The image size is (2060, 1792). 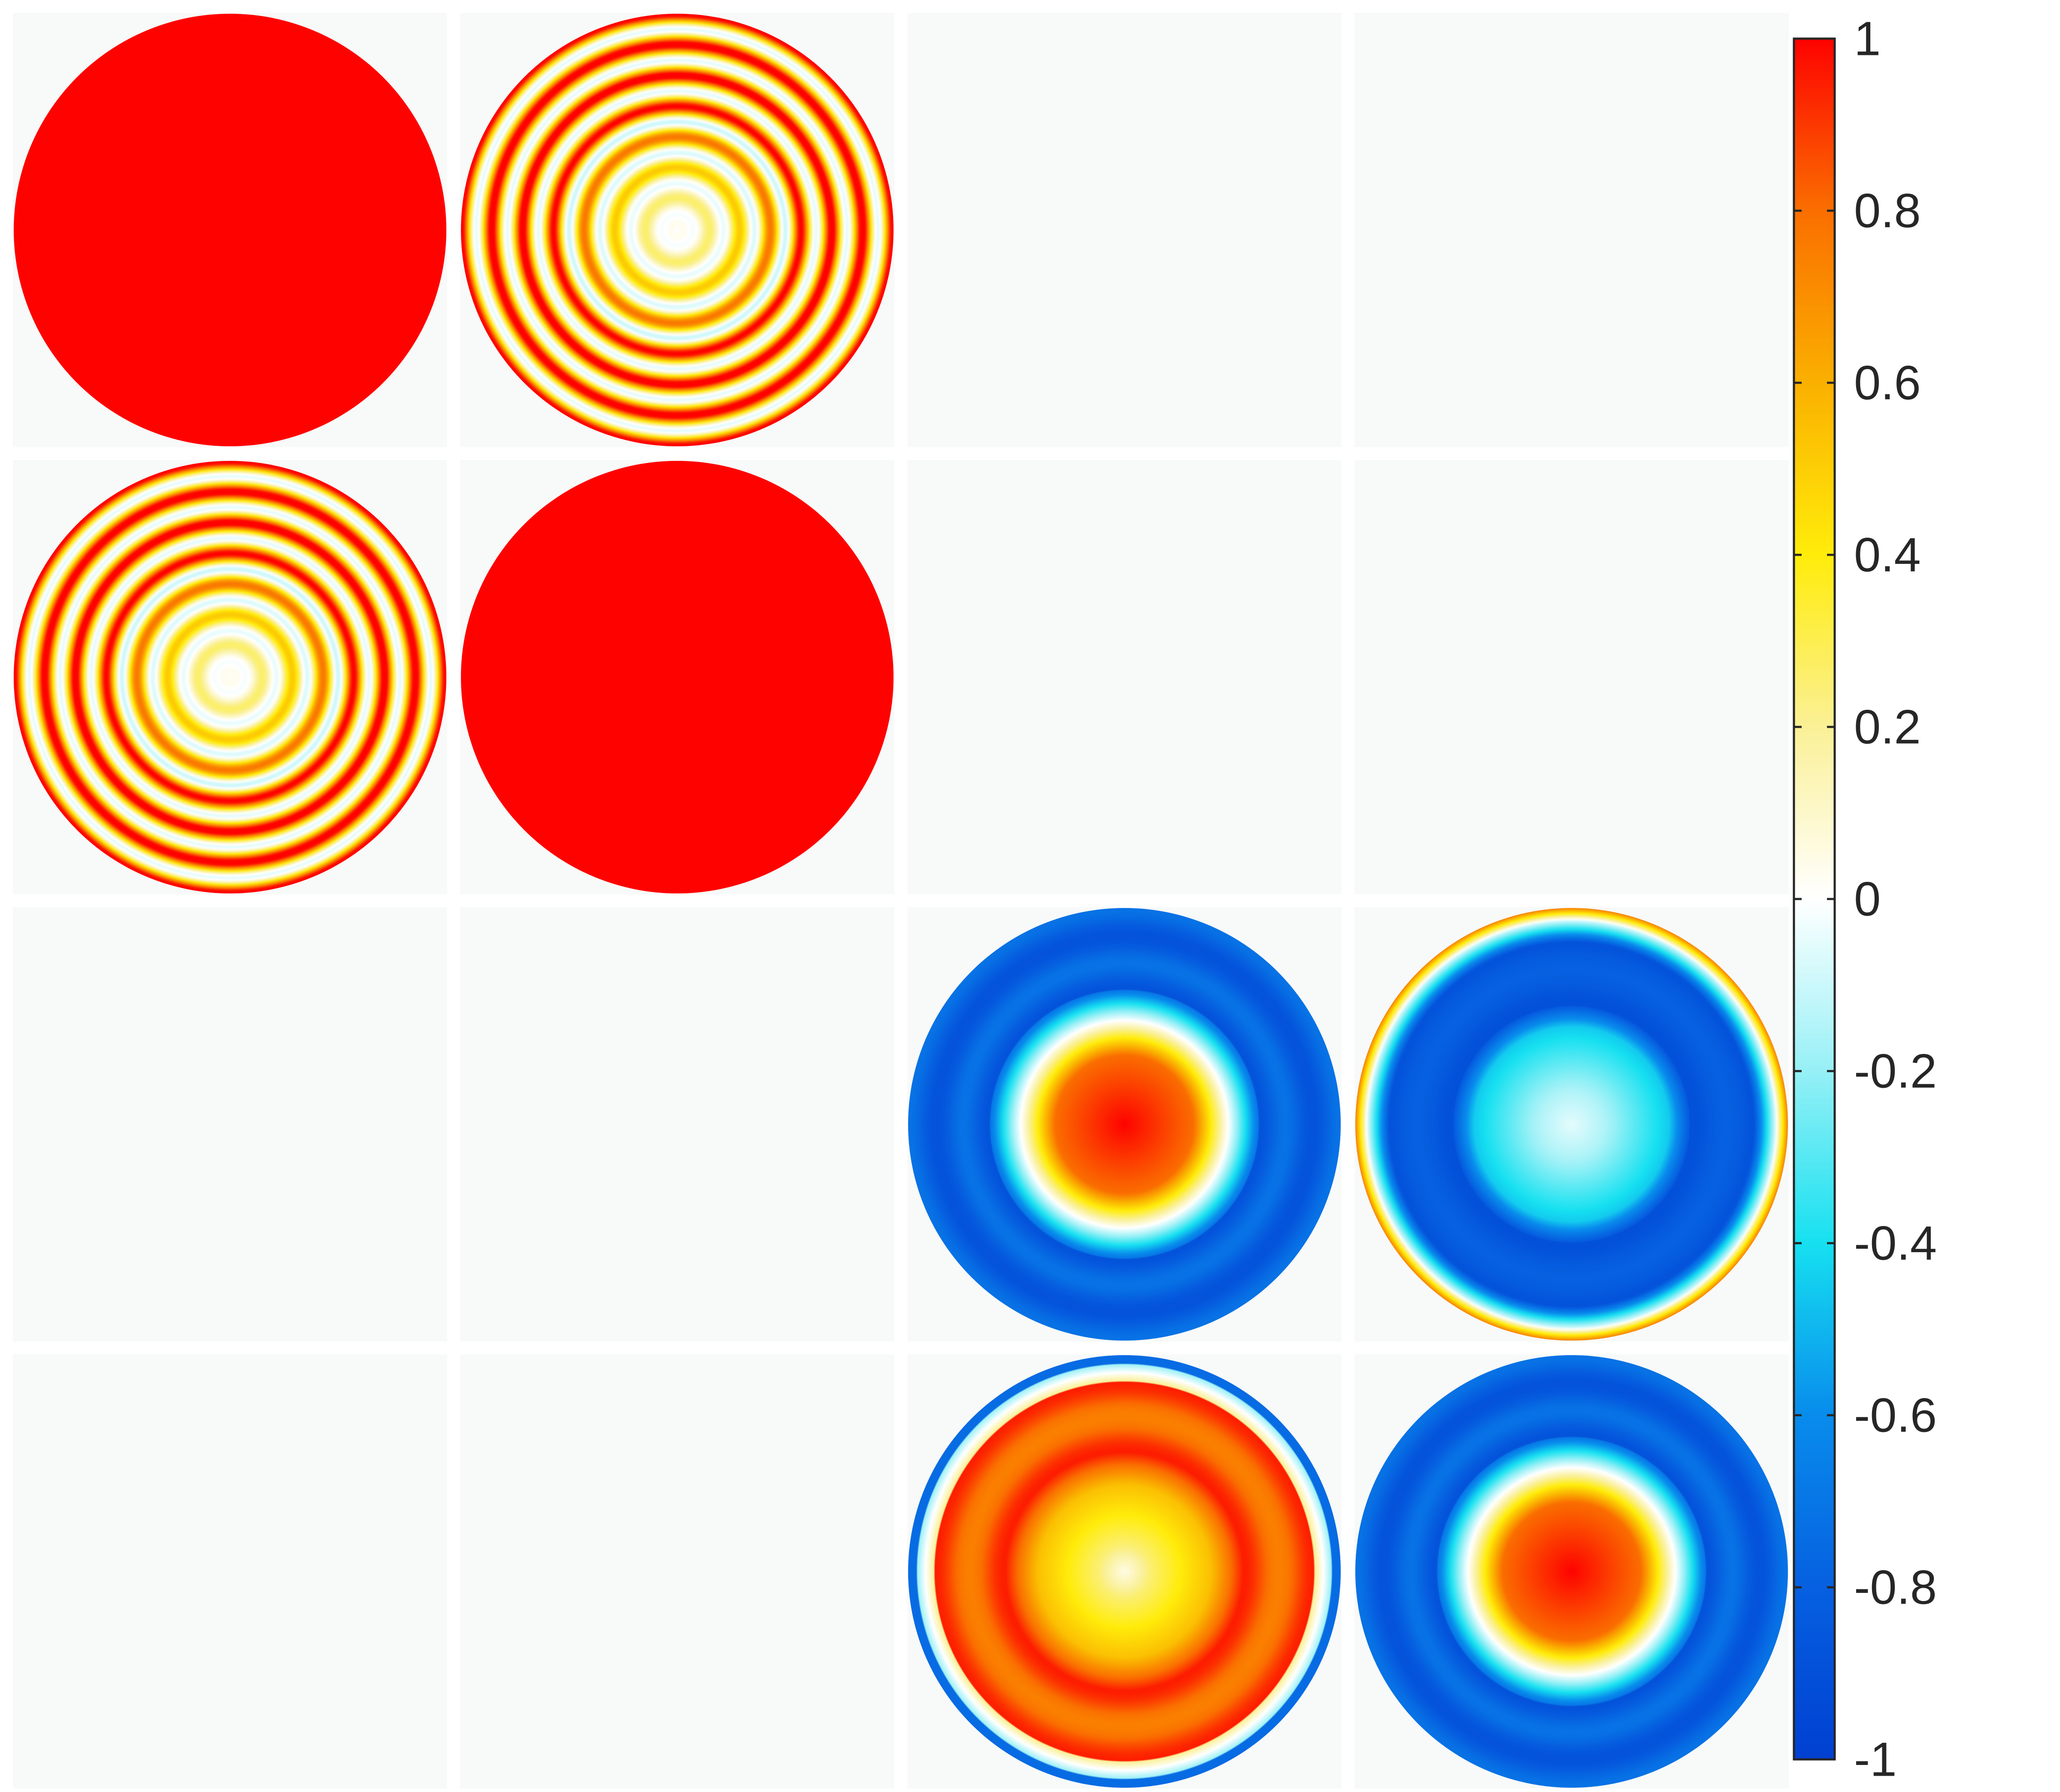 What do you see at coordinates (1875, 1760) in the screenshot?
I see `colorbar-tick-label: -1` at bounding box center [1875, 1760].